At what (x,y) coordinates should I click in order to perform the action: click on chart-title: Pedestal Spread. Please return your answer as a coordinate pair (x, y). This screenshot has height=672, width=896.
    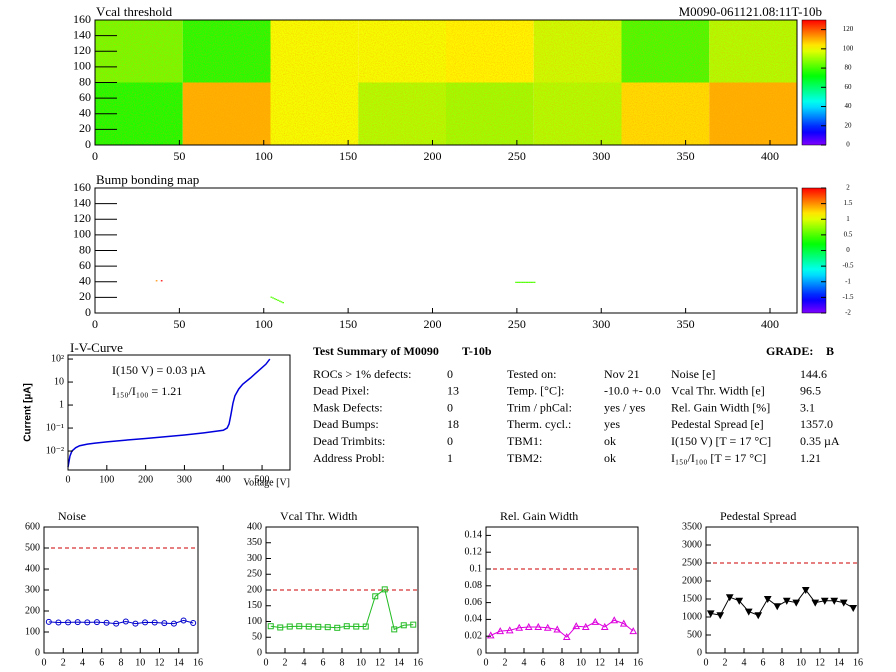
    Looking at the image, I should click on (758, 516).